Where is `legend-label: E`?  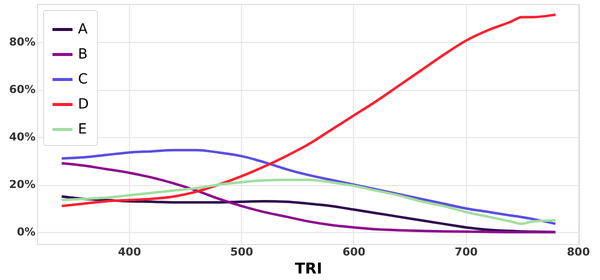 legend-label: E is located at coordinates (82, 130).